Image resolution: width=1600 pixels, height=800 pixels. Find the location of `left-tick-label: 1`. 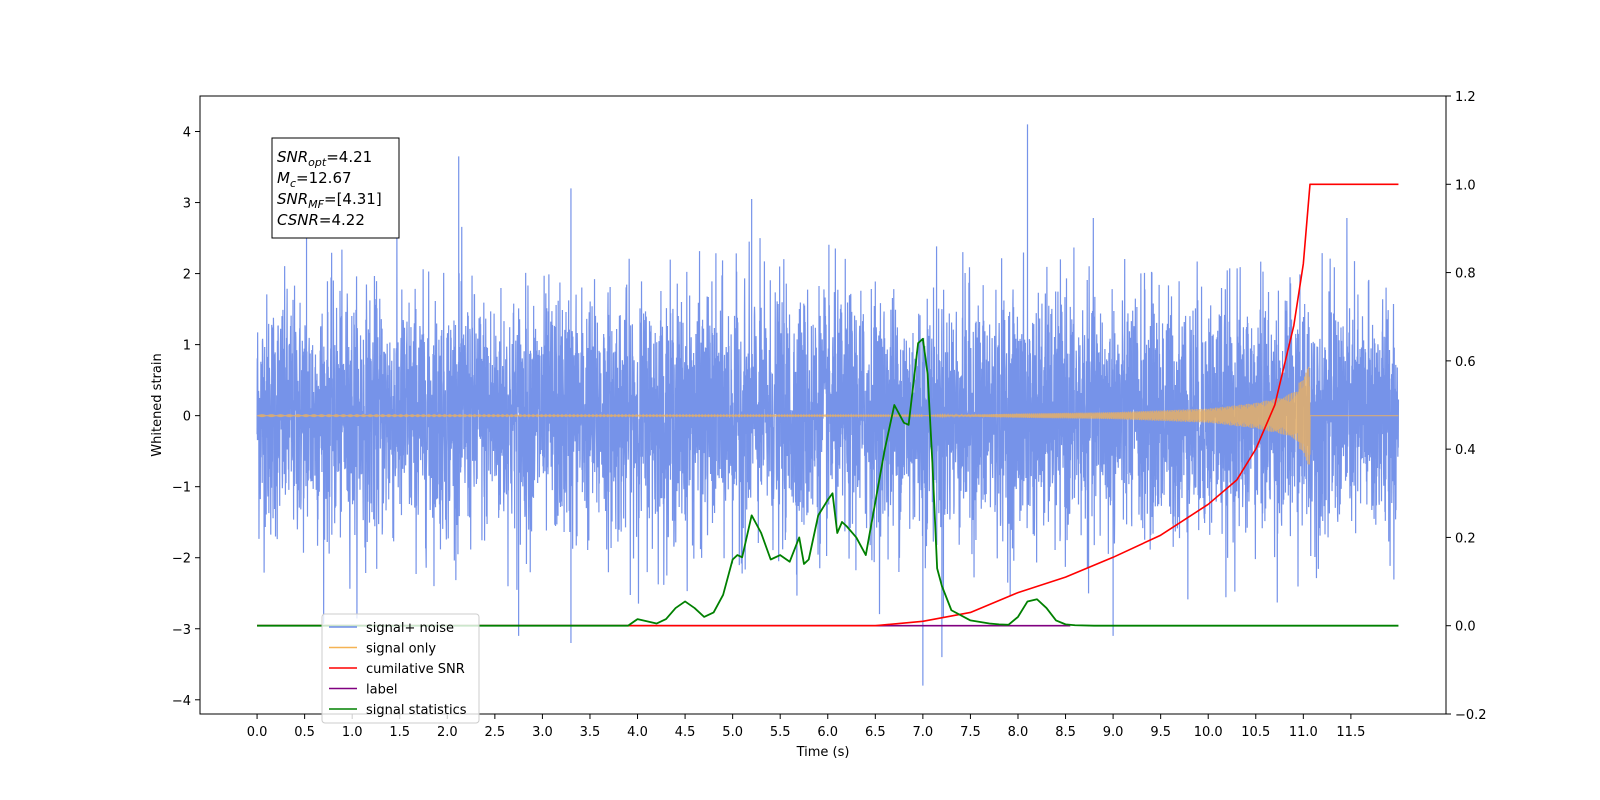

left-tick-label: 1 is located at coordinates (187, 346).